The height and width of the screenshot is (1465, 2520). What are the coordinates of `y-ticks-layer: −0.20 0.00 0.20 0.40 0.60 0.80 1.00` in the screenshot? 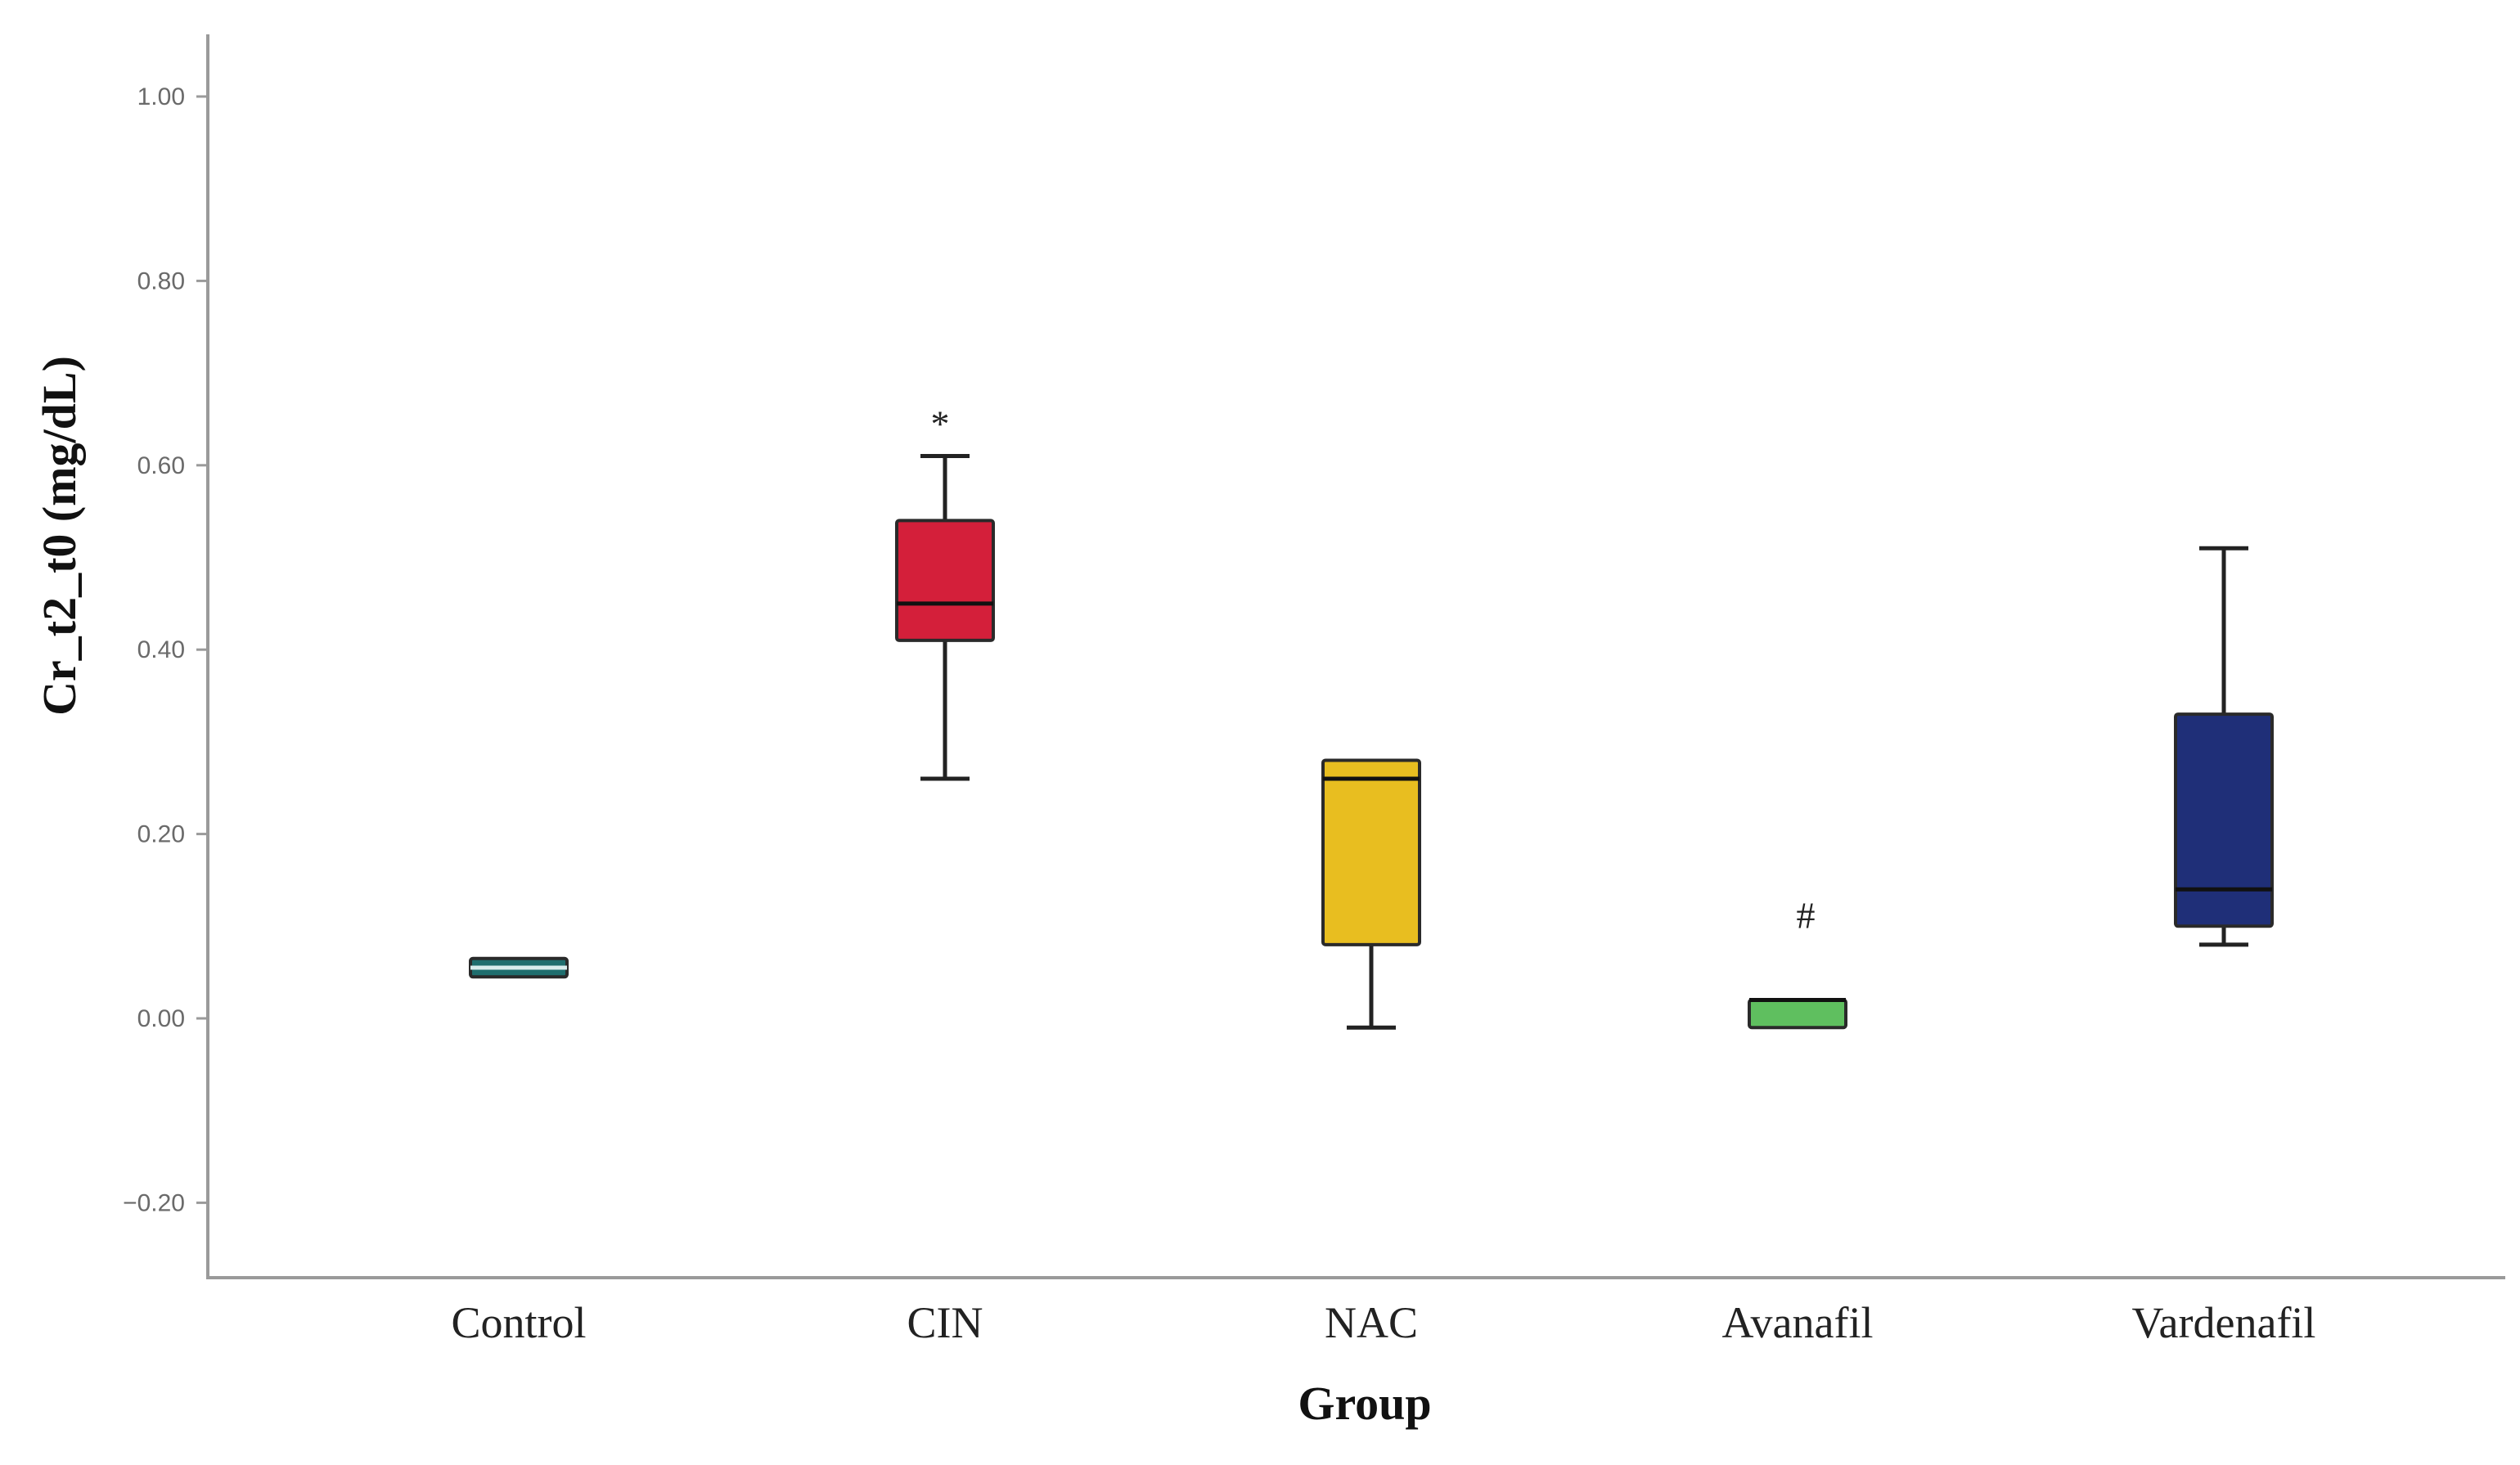 It's located at (166, 649).